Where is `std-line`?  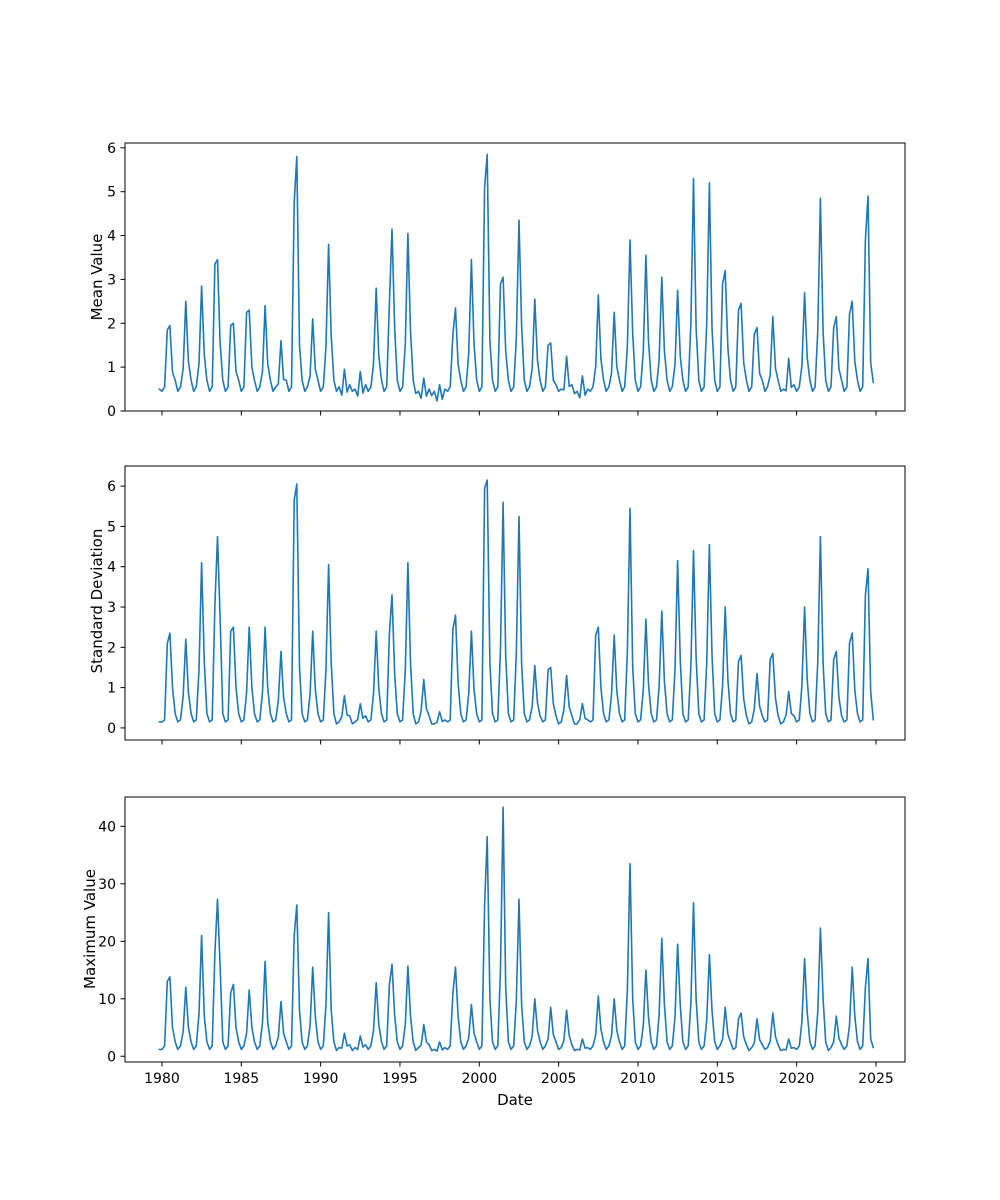 std-line is located at coordinates (516, 602).